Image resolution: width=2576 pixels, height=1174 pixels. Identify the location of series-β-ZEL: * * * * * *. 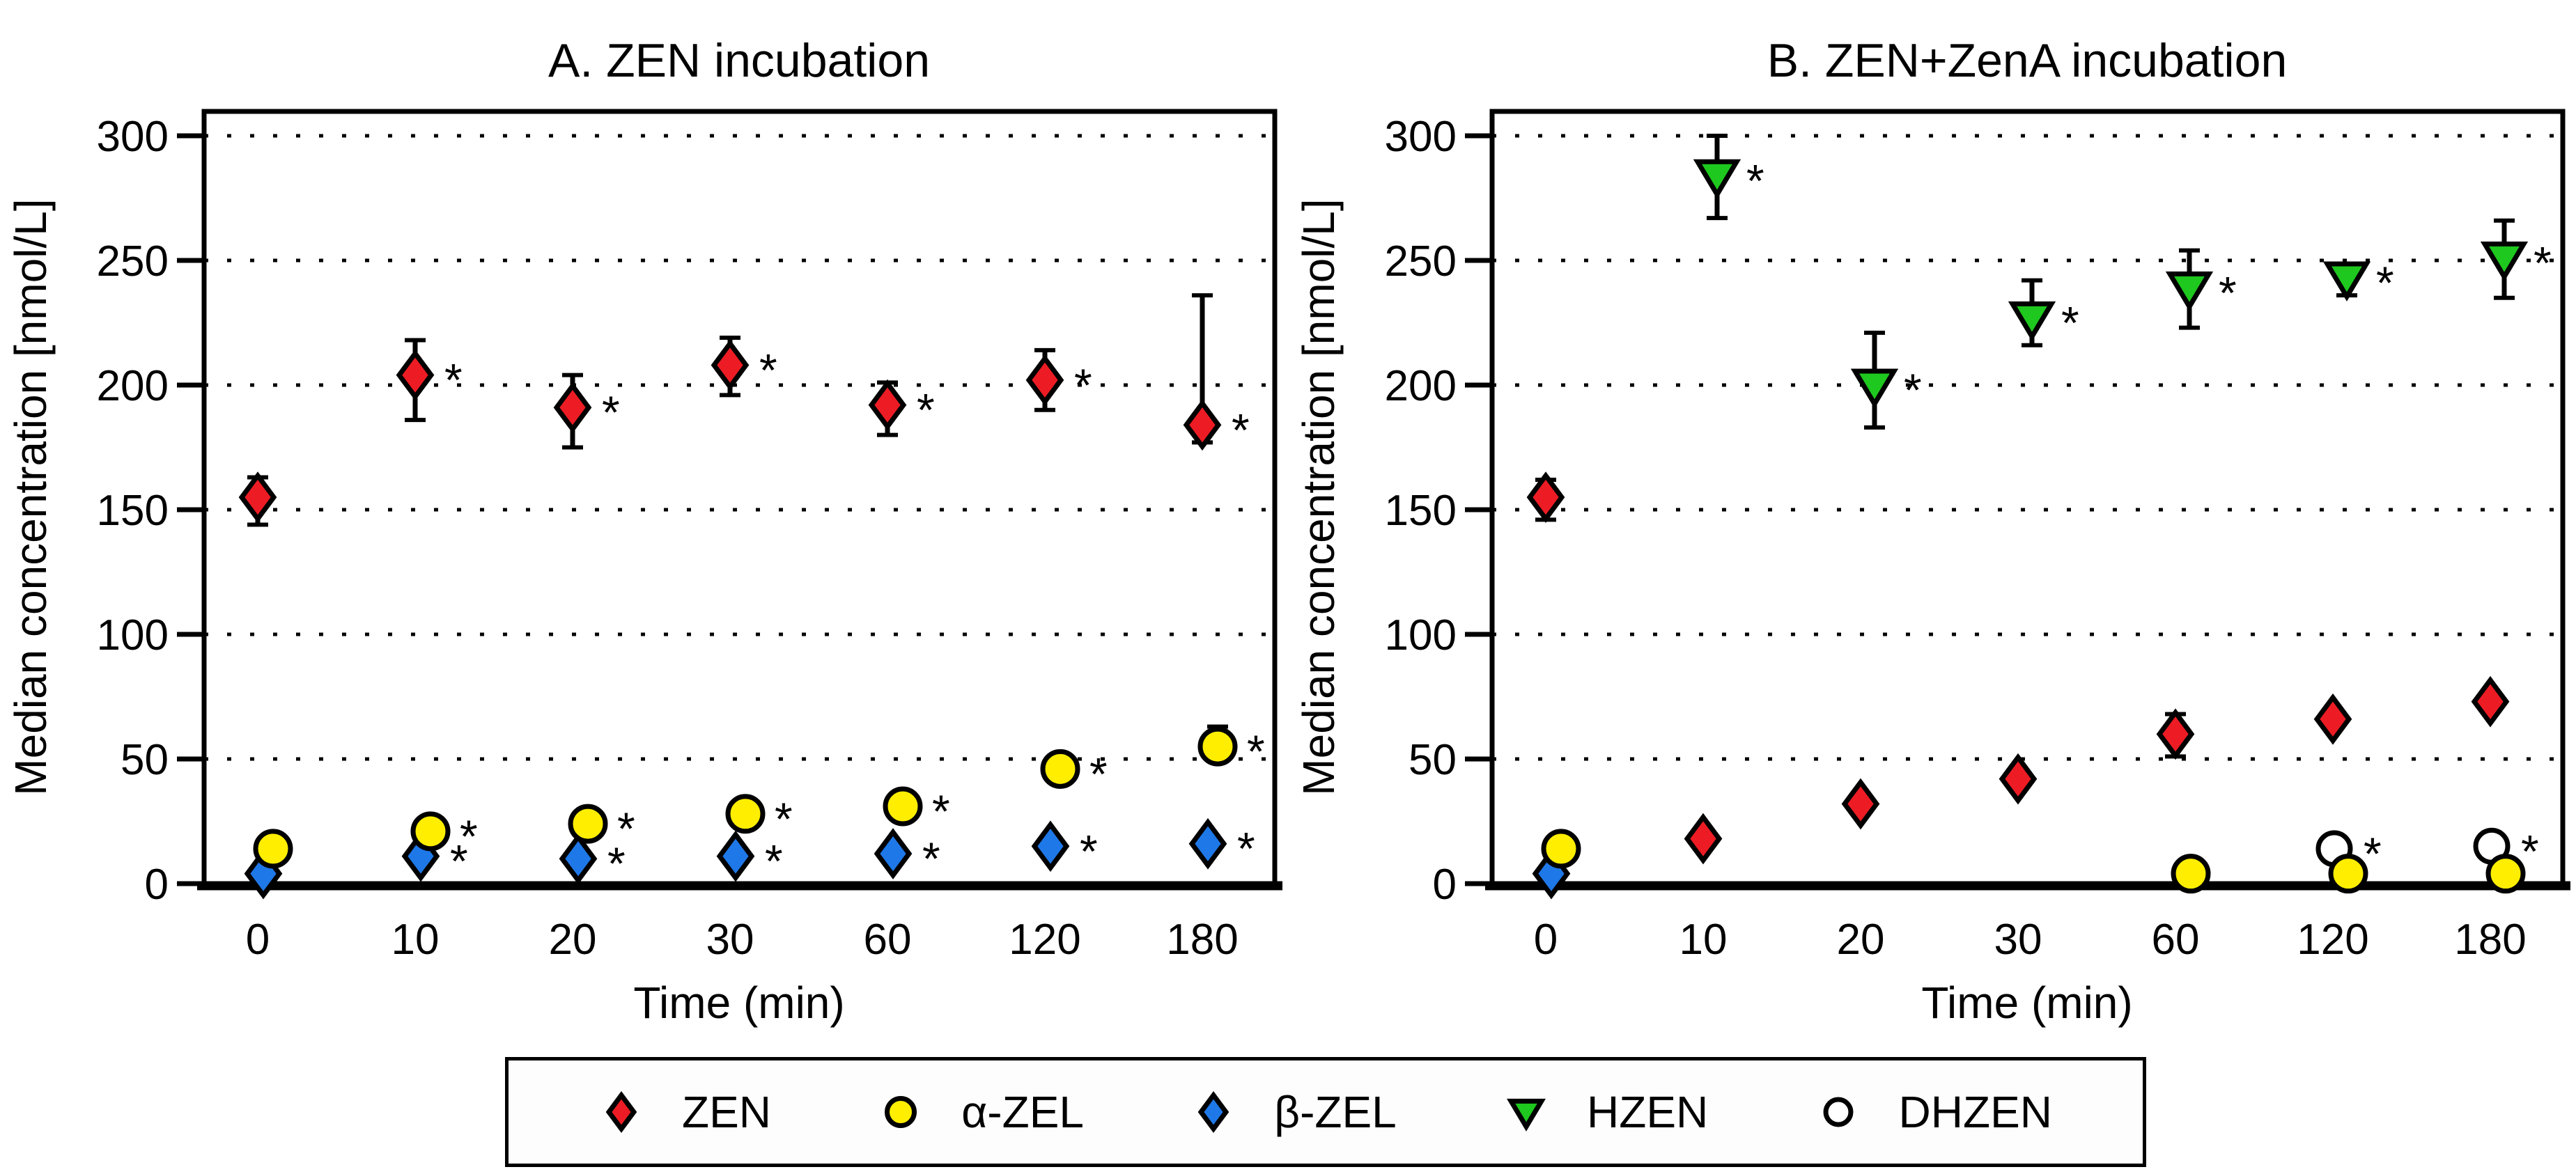
(749, 858).